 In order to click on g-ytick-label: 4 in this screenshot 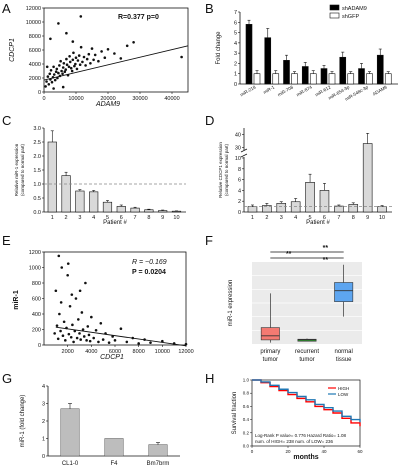, I will do `click(43, 387)`.